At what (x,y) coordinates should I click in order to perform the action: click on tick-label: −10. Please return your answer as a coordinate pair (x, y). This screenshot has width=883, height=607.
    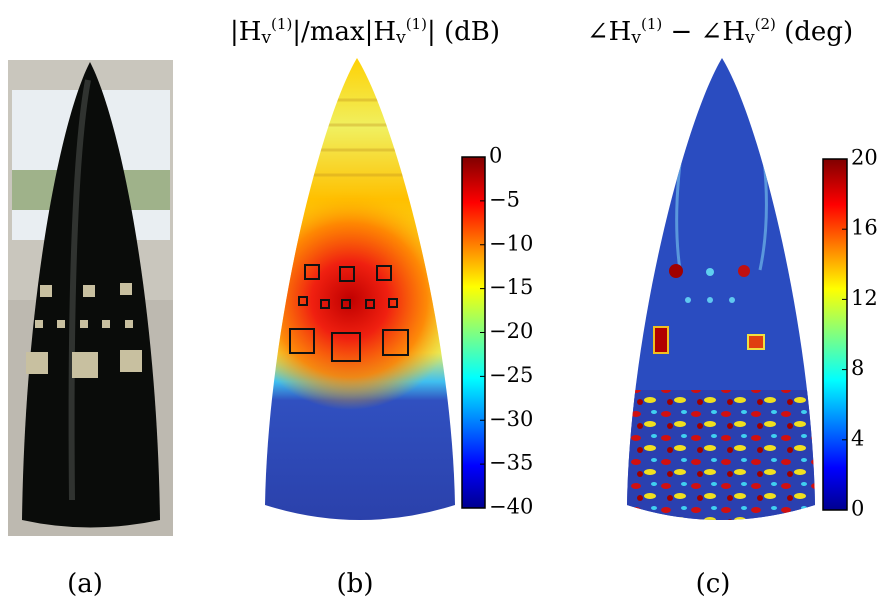
    Looking at the image, I should click on (511, 243).